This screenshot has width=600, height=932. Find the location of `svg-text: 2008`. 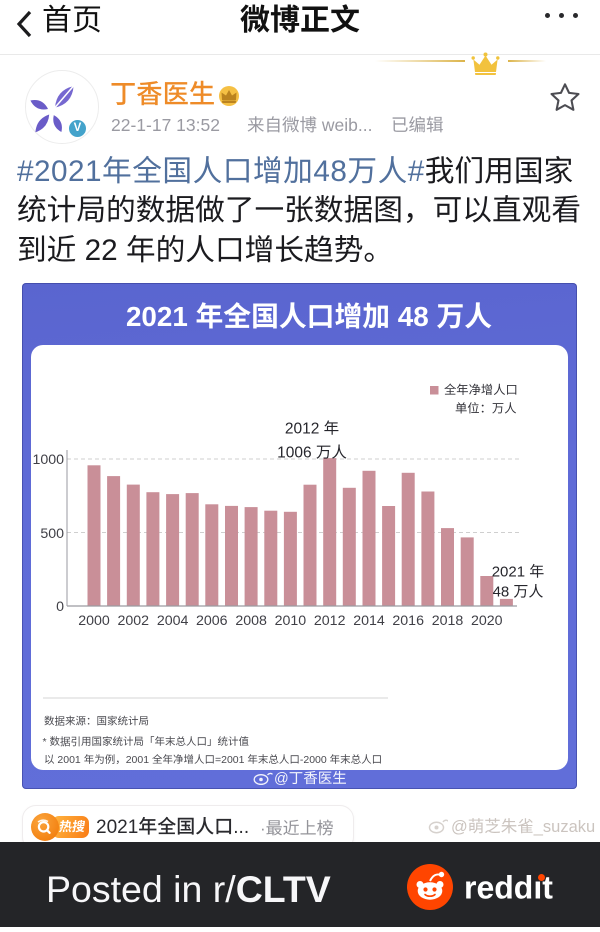

svg-text: 2008 is located at coordinates (251, 621).